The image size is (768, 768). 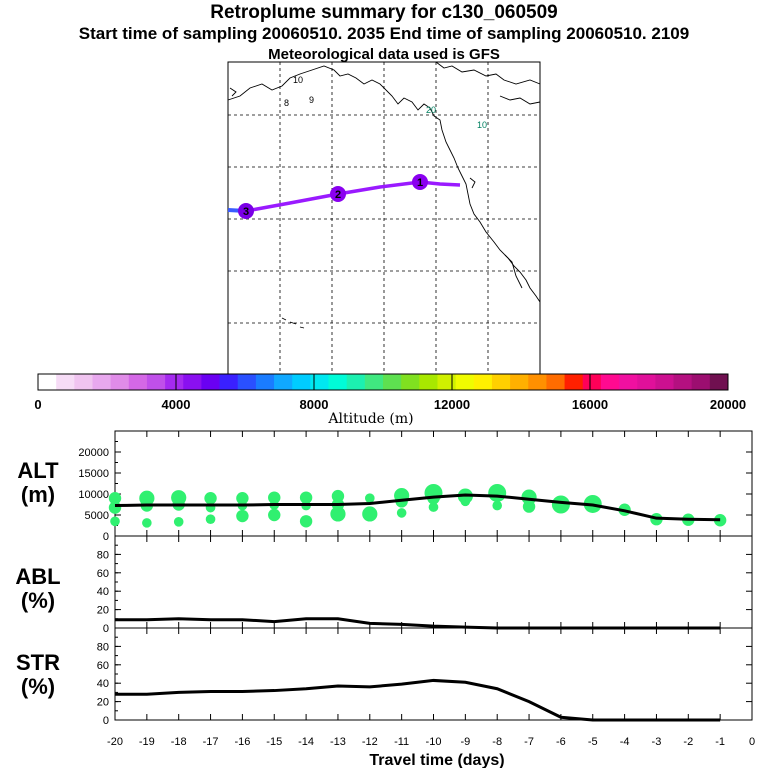 I want to click on trajectory-day-label: 1, so click(x=420, y=183).